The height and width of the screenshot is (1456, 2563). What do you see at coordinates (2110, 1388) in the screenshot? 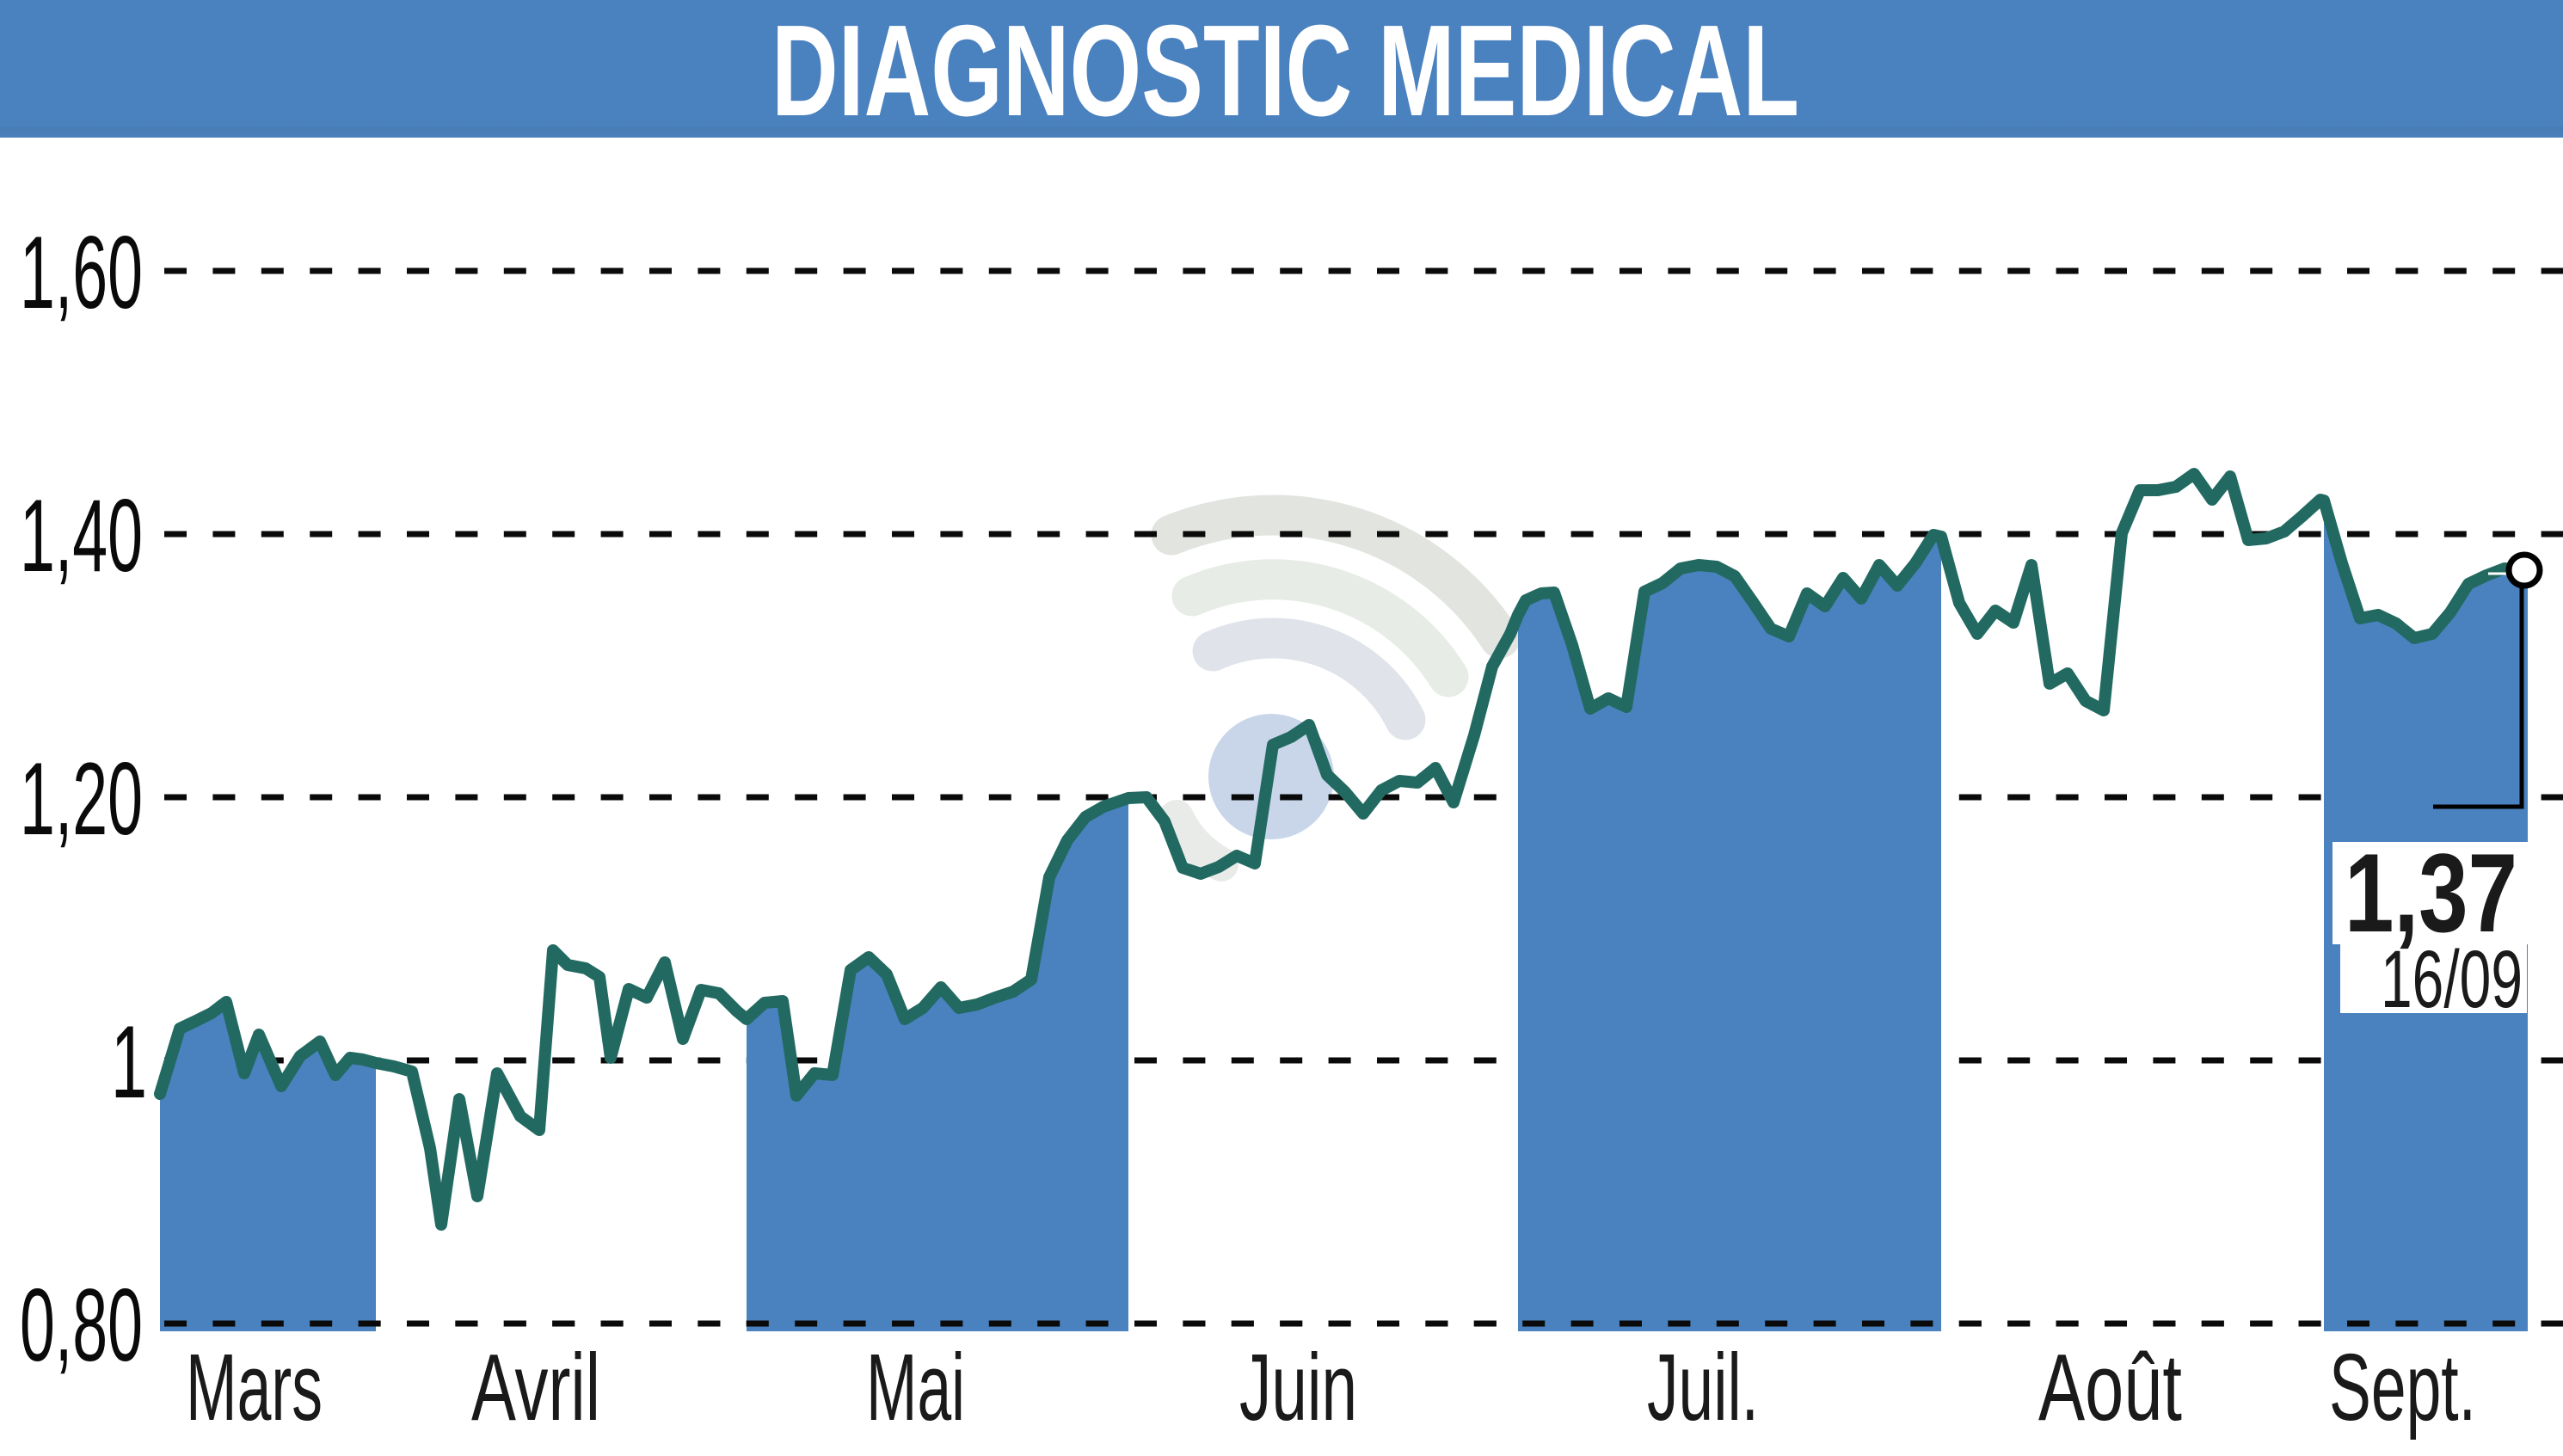
I see `svg-text: Août` at bounding box center [2110, 1388].